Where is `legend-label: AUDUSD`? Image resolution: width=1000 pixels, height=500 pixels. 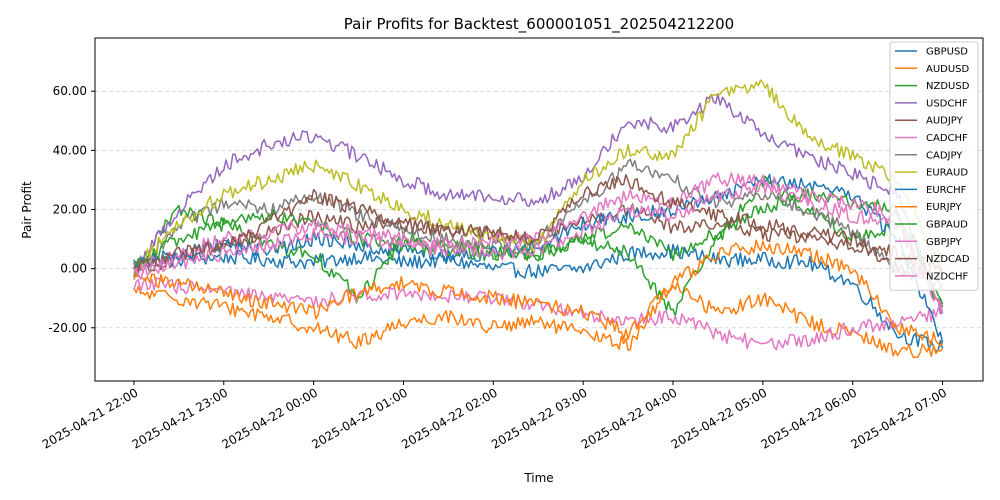 legend-label: AUDUSD is located at coordinates (948, 69).